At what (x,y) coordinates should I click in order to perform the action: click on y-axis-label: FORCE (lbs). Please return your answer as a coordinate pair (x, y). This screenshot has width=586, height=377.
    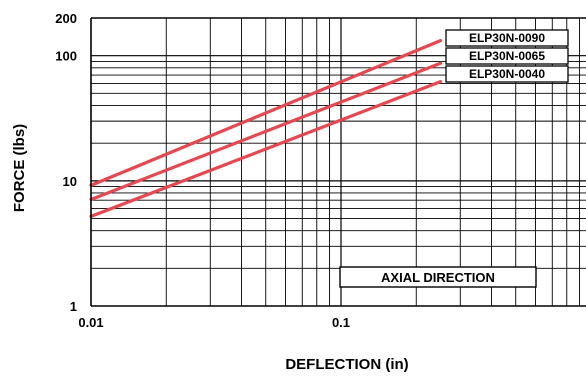
    Looking at the image, I should click on (19, 168).